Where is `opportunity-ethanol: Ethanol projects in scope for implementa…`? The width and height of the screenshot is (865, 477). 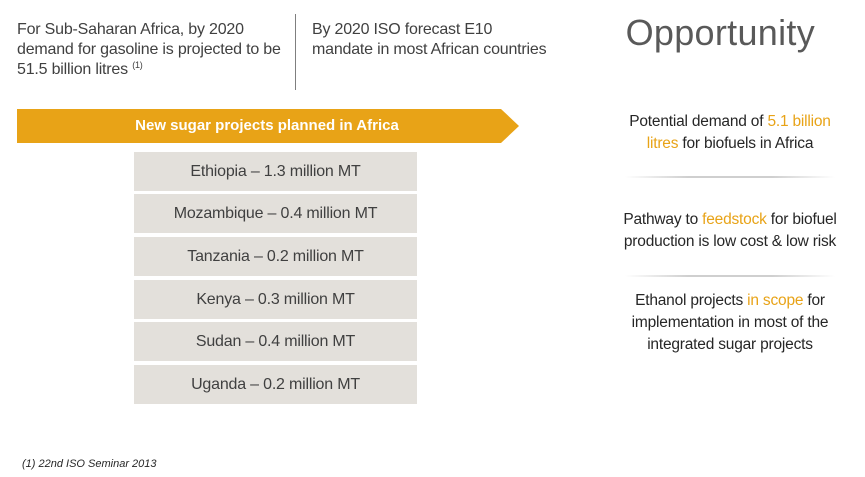 opportunity-ethanol: Ethanol projects in scope for implementa… is located at coordinates (730, 323).